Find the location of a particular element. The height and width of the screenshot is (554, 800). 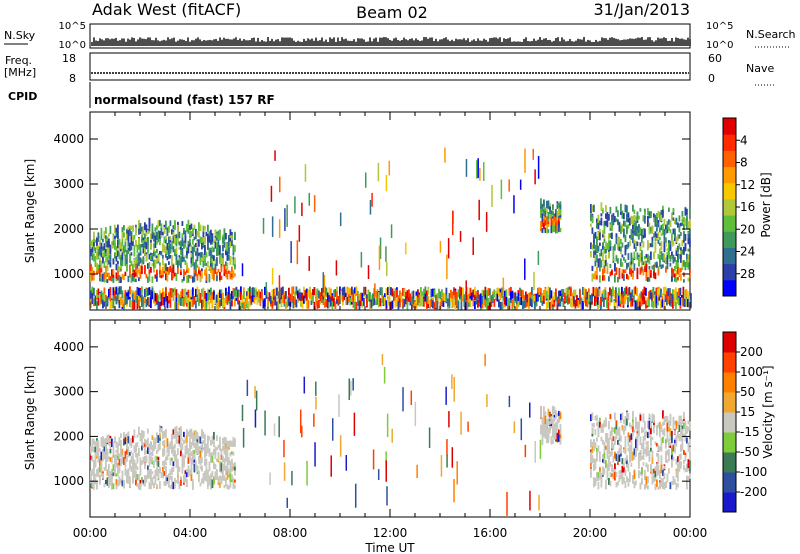

x-tick-label: 16:00 is located at coordinates (490, 533).